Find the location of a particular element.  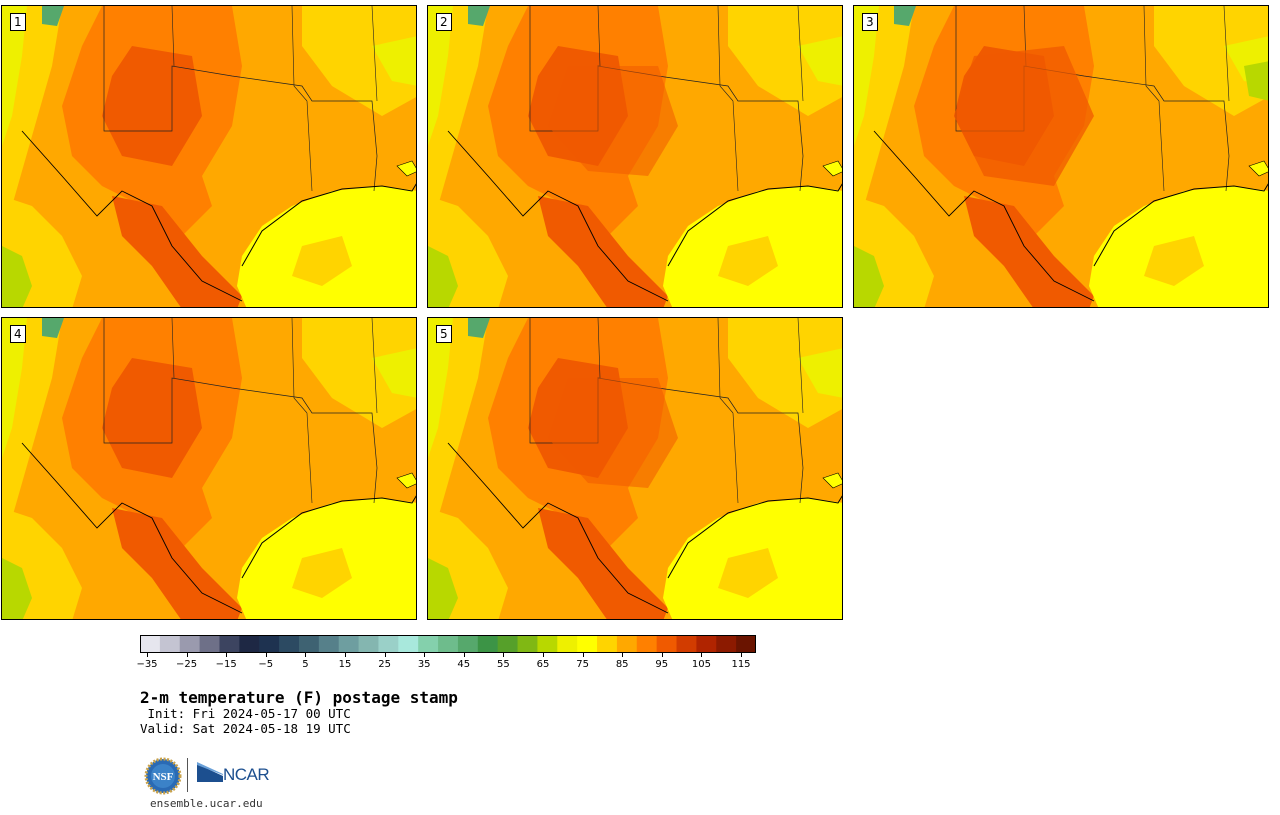

stamp-panel-5: 5 is located at coordinates (635, 468).